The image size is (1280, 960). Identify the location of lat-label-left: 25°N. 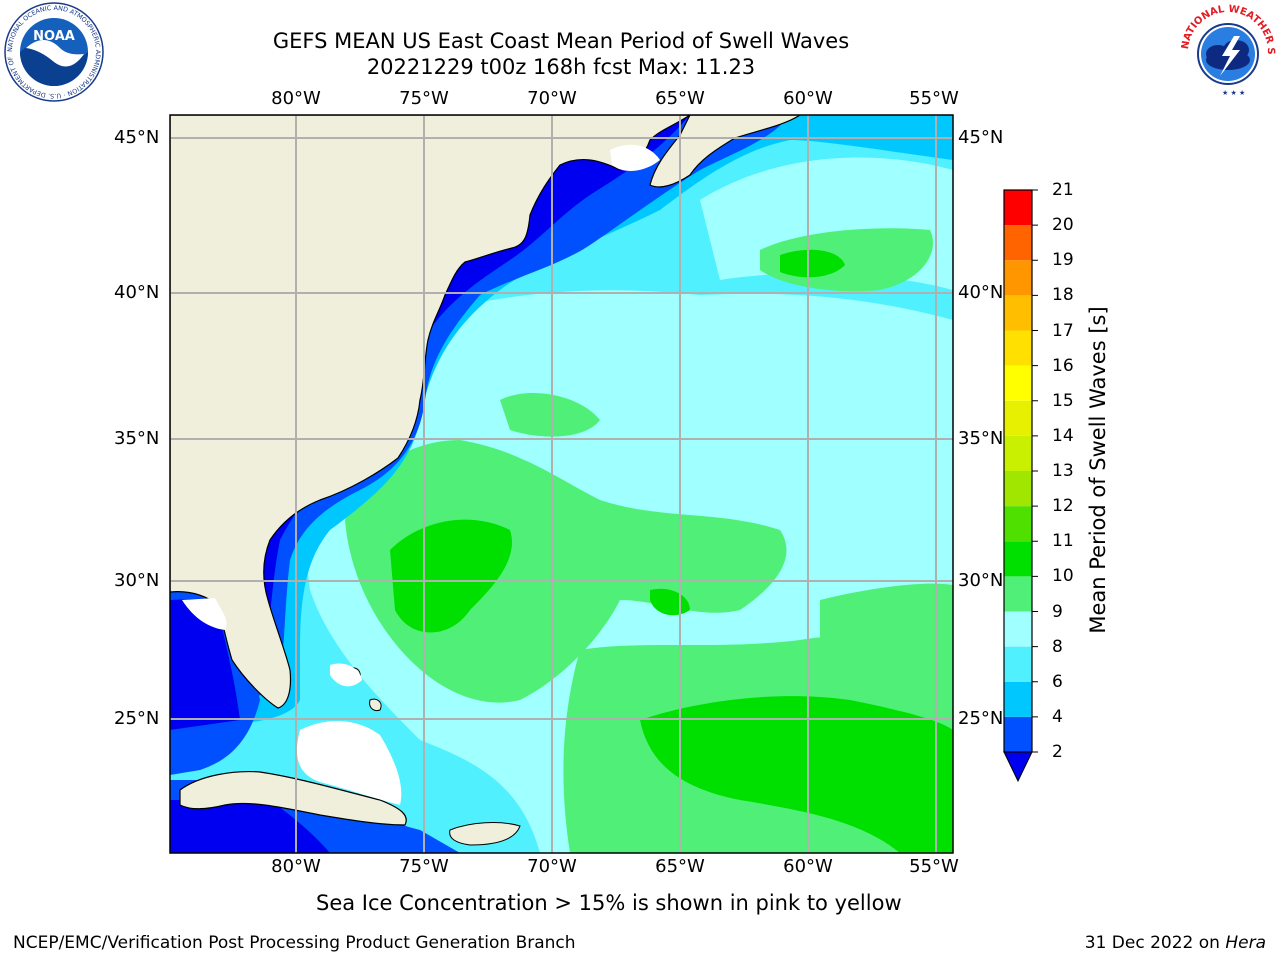
(137, 718).